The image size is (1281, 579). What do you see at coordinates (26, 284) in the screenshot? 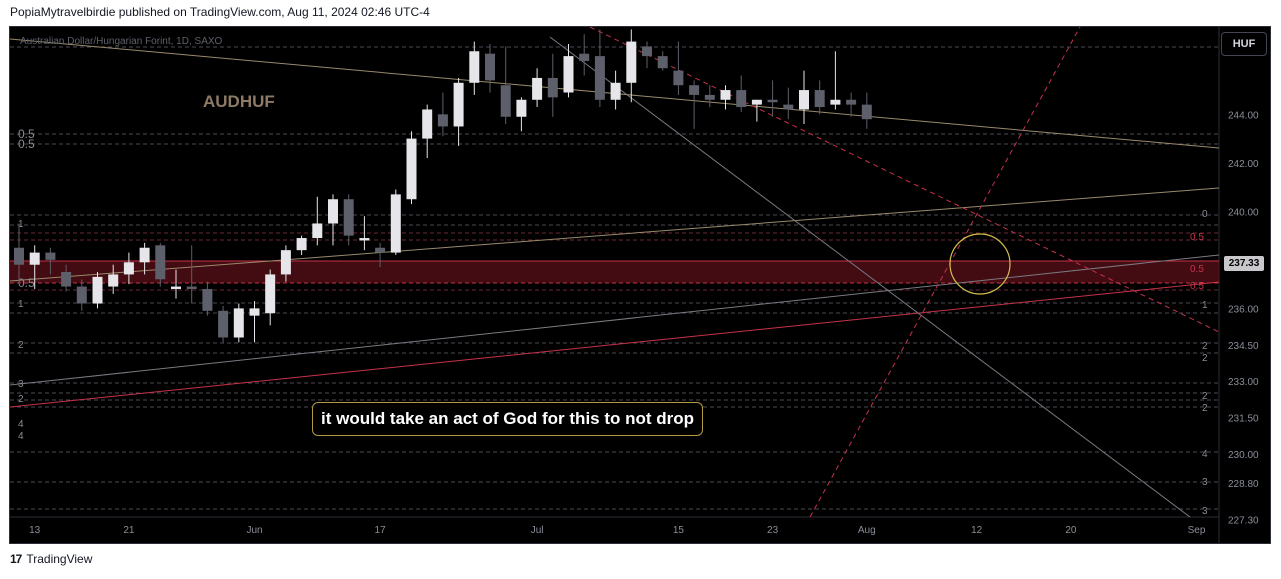
I see `fib-labels-left: 0.5 0.5 0.5 1 1 2 3 2 4 4` at bounding box center [26, 284].